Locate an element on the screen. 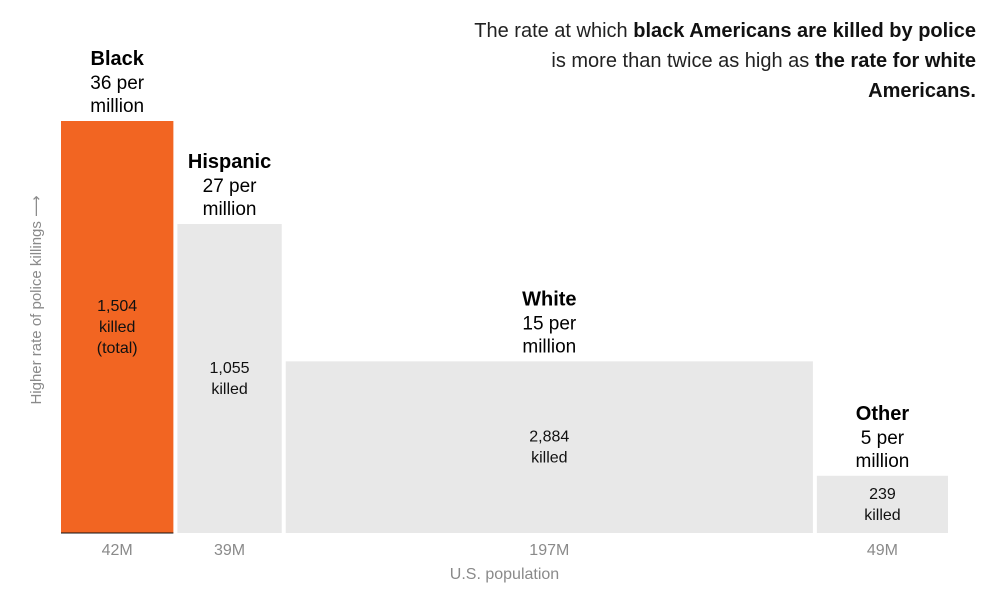 This screenshot has height=614, width=1006. bar-killed-label-white: 2,884 is located at coordinates (549, 437).